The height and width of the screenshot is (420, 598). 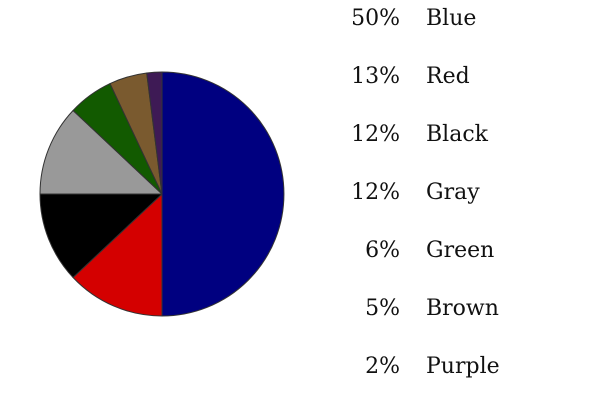 What do you see at coordinates (460, 250) in the screenshot?
I see `legend-label: Green` at bounding box center [460, 250].